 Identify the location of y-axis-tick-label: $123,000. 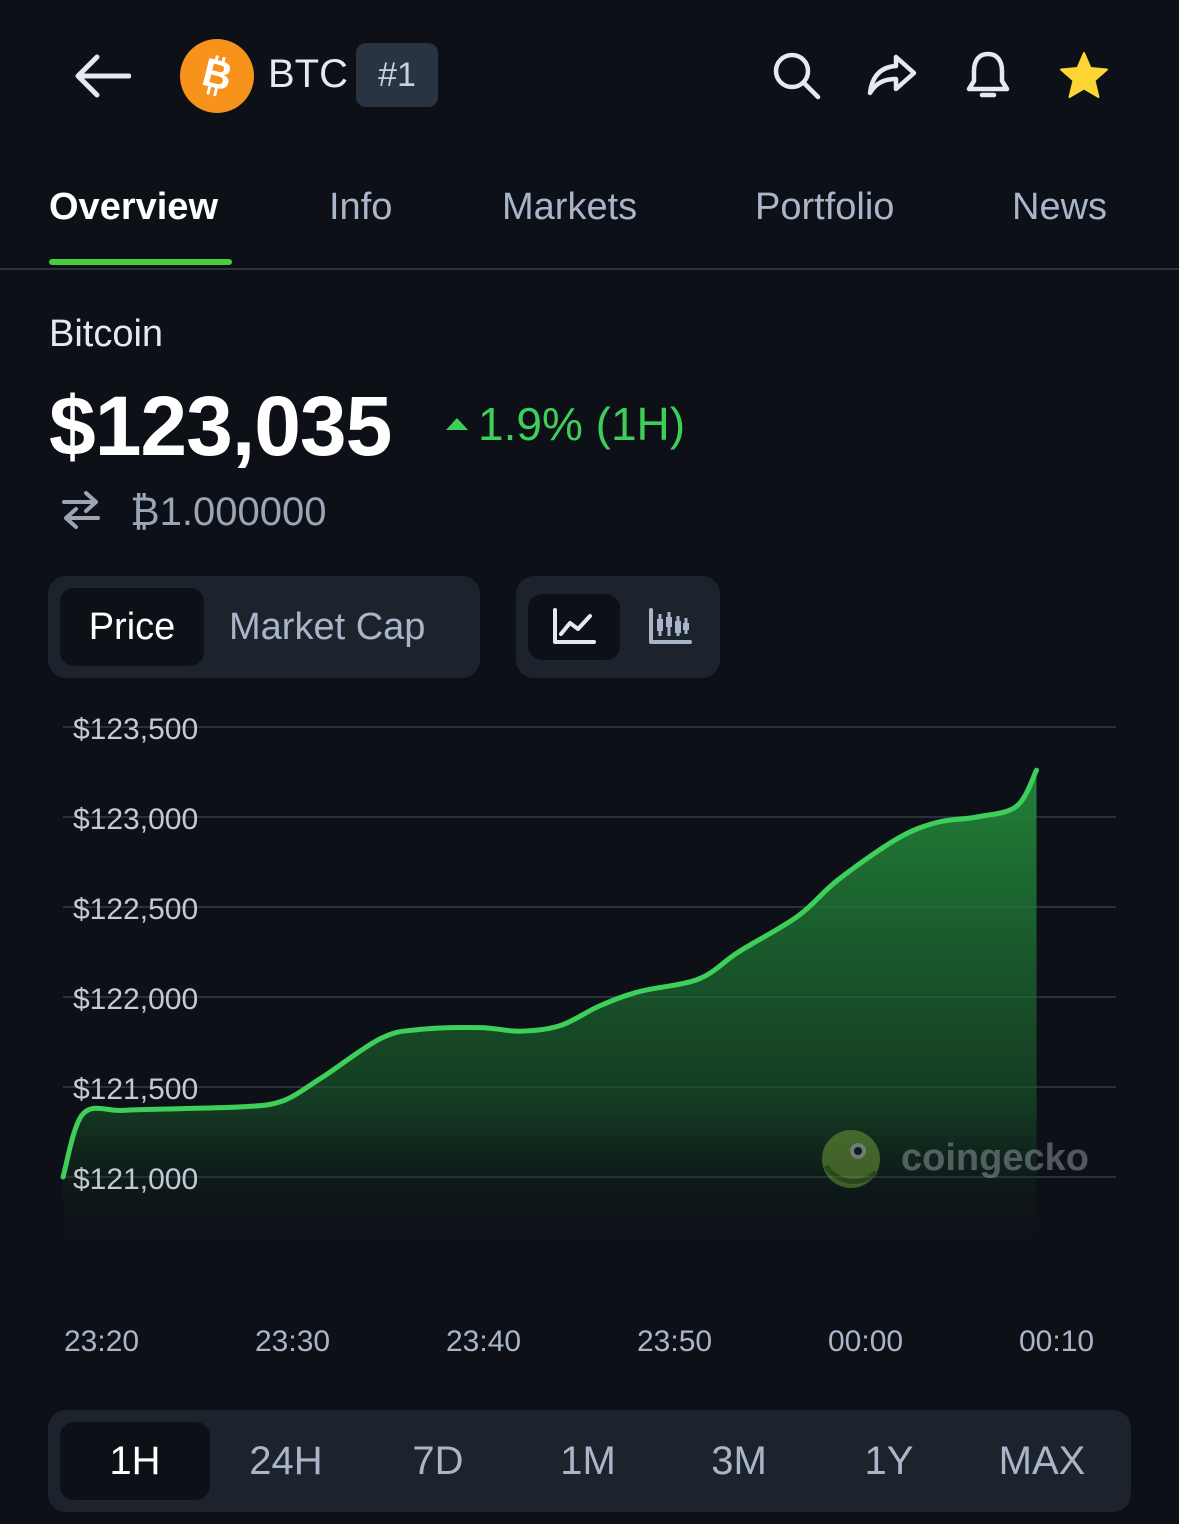
(135, 819).